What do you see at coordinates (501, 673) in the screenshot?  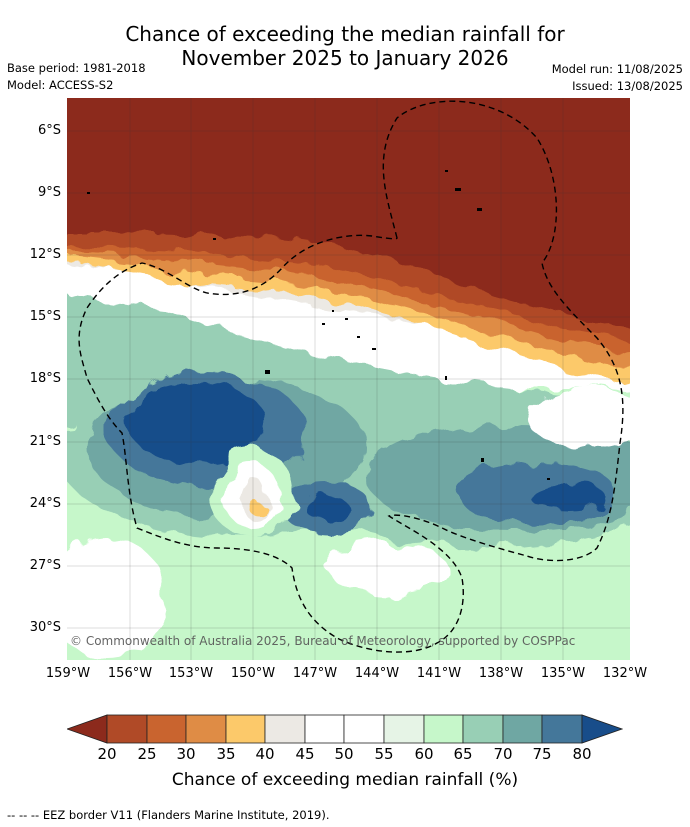 I see `lon-label: 138°W` at bounding box center [501, 673].